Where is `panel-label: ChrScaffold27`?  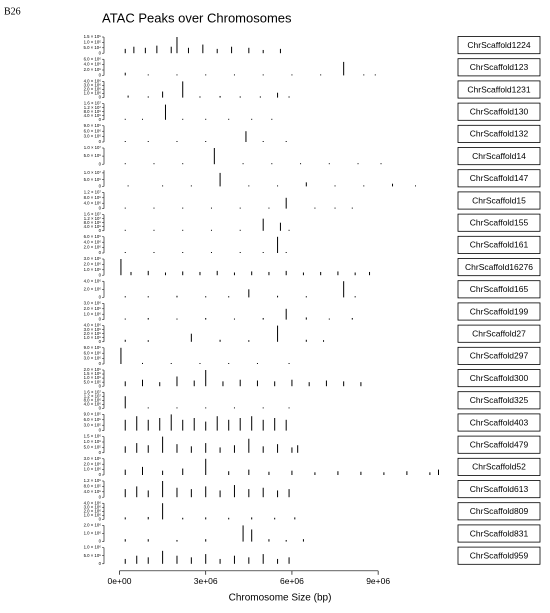
panel-label: ChrScaffold27 is located at coordinates (499, 333).